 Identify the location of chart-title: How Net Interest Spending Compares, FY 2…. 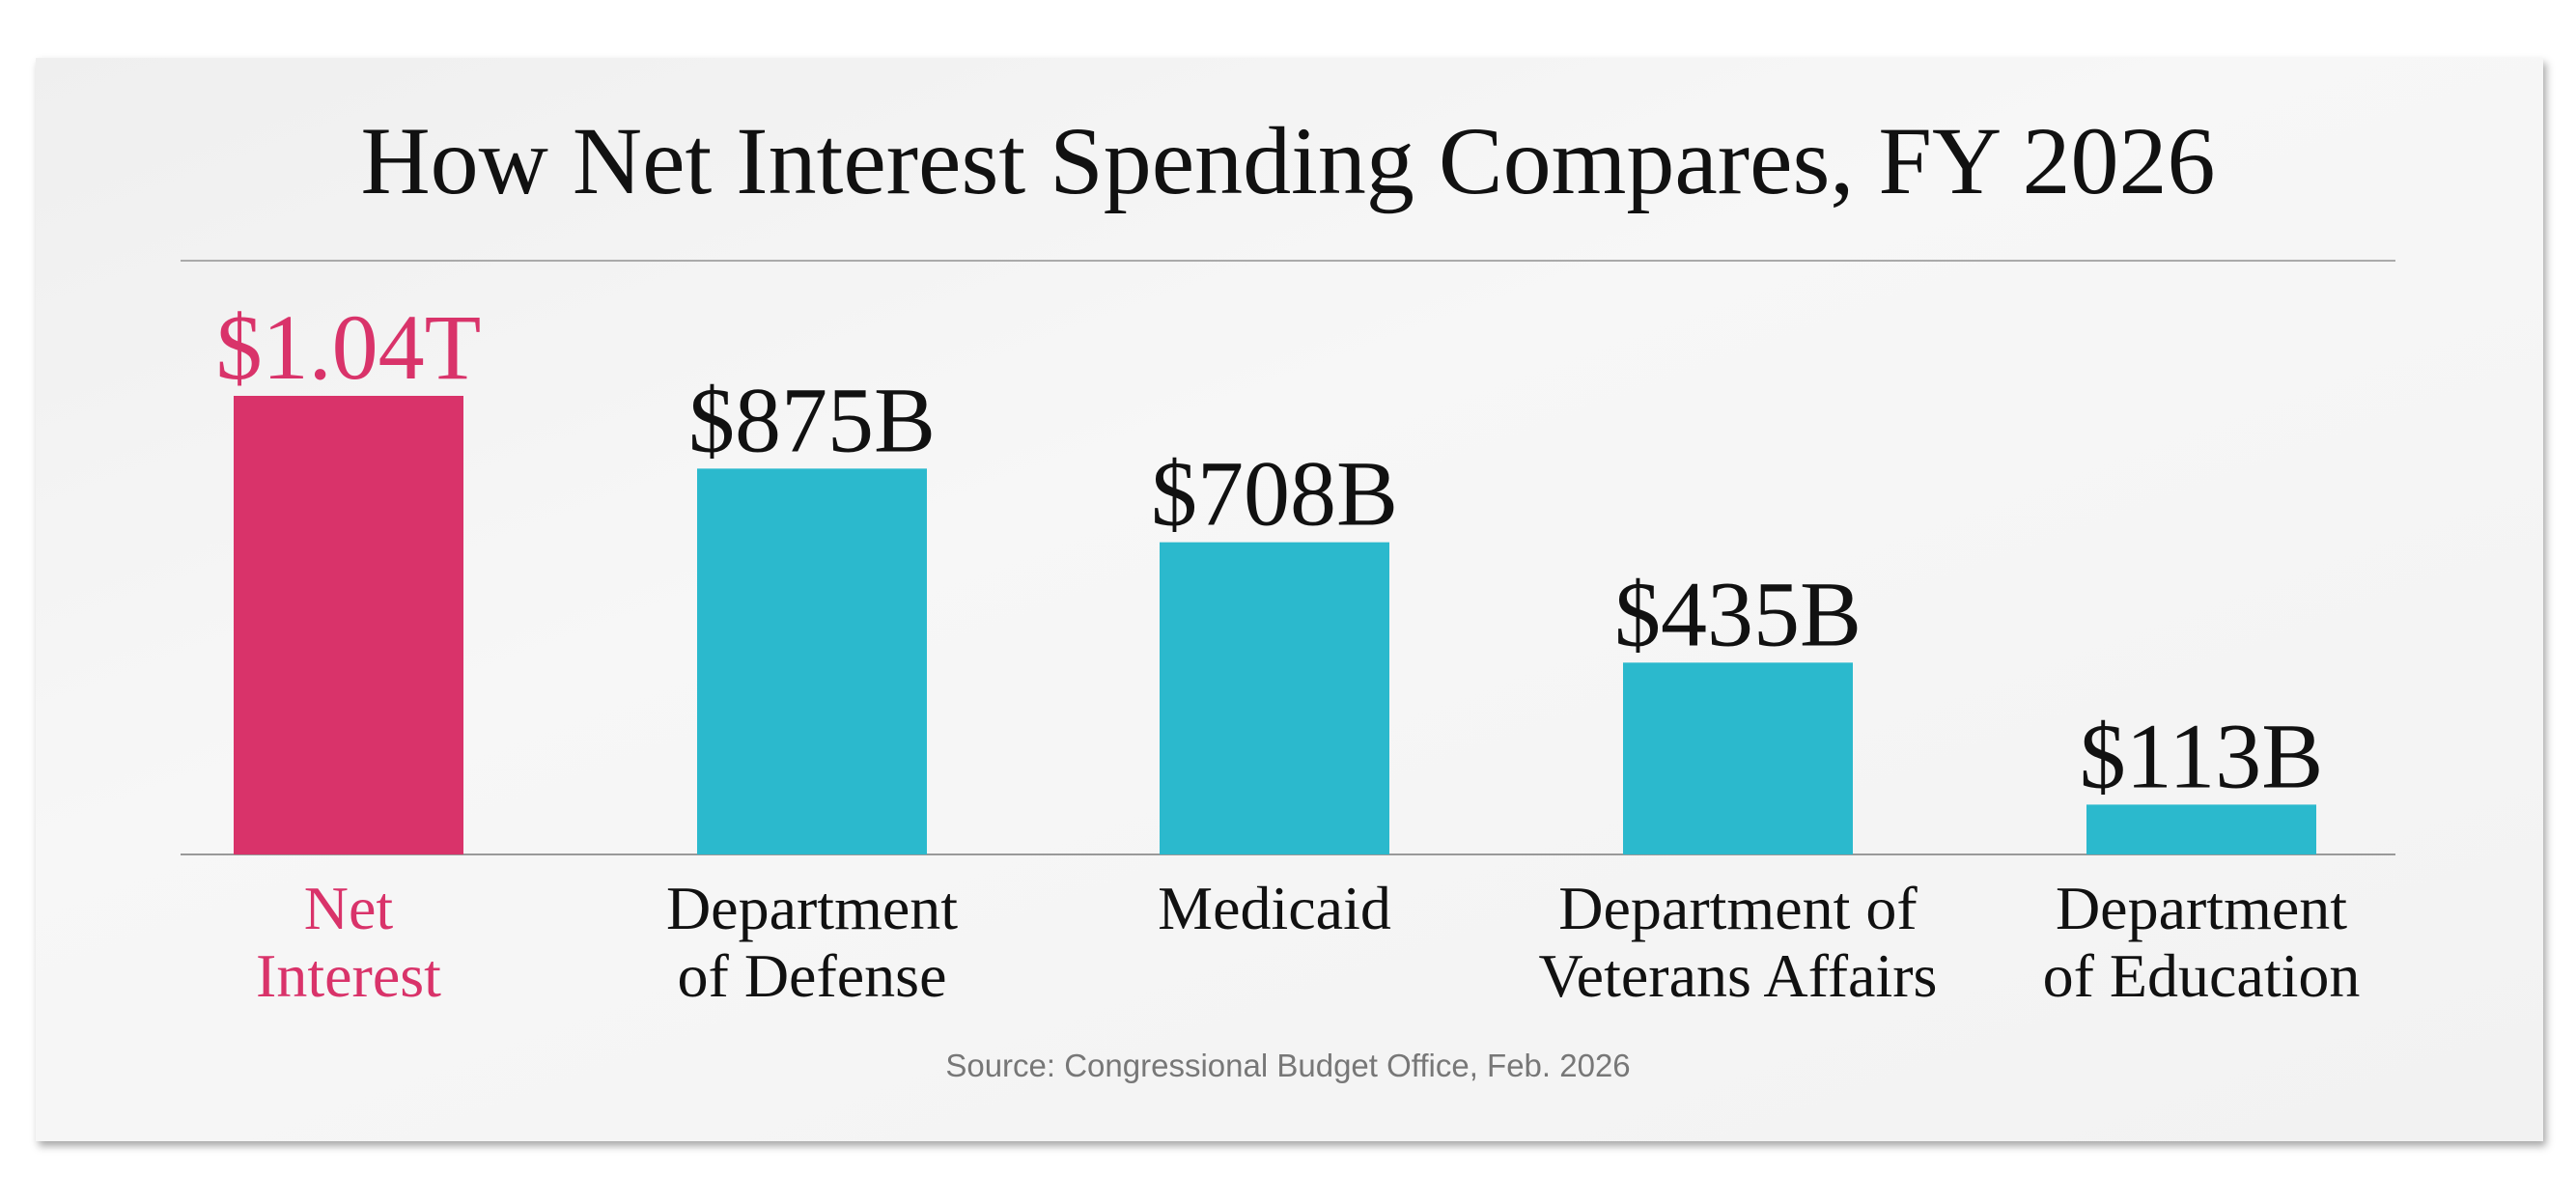
(1287, 160).